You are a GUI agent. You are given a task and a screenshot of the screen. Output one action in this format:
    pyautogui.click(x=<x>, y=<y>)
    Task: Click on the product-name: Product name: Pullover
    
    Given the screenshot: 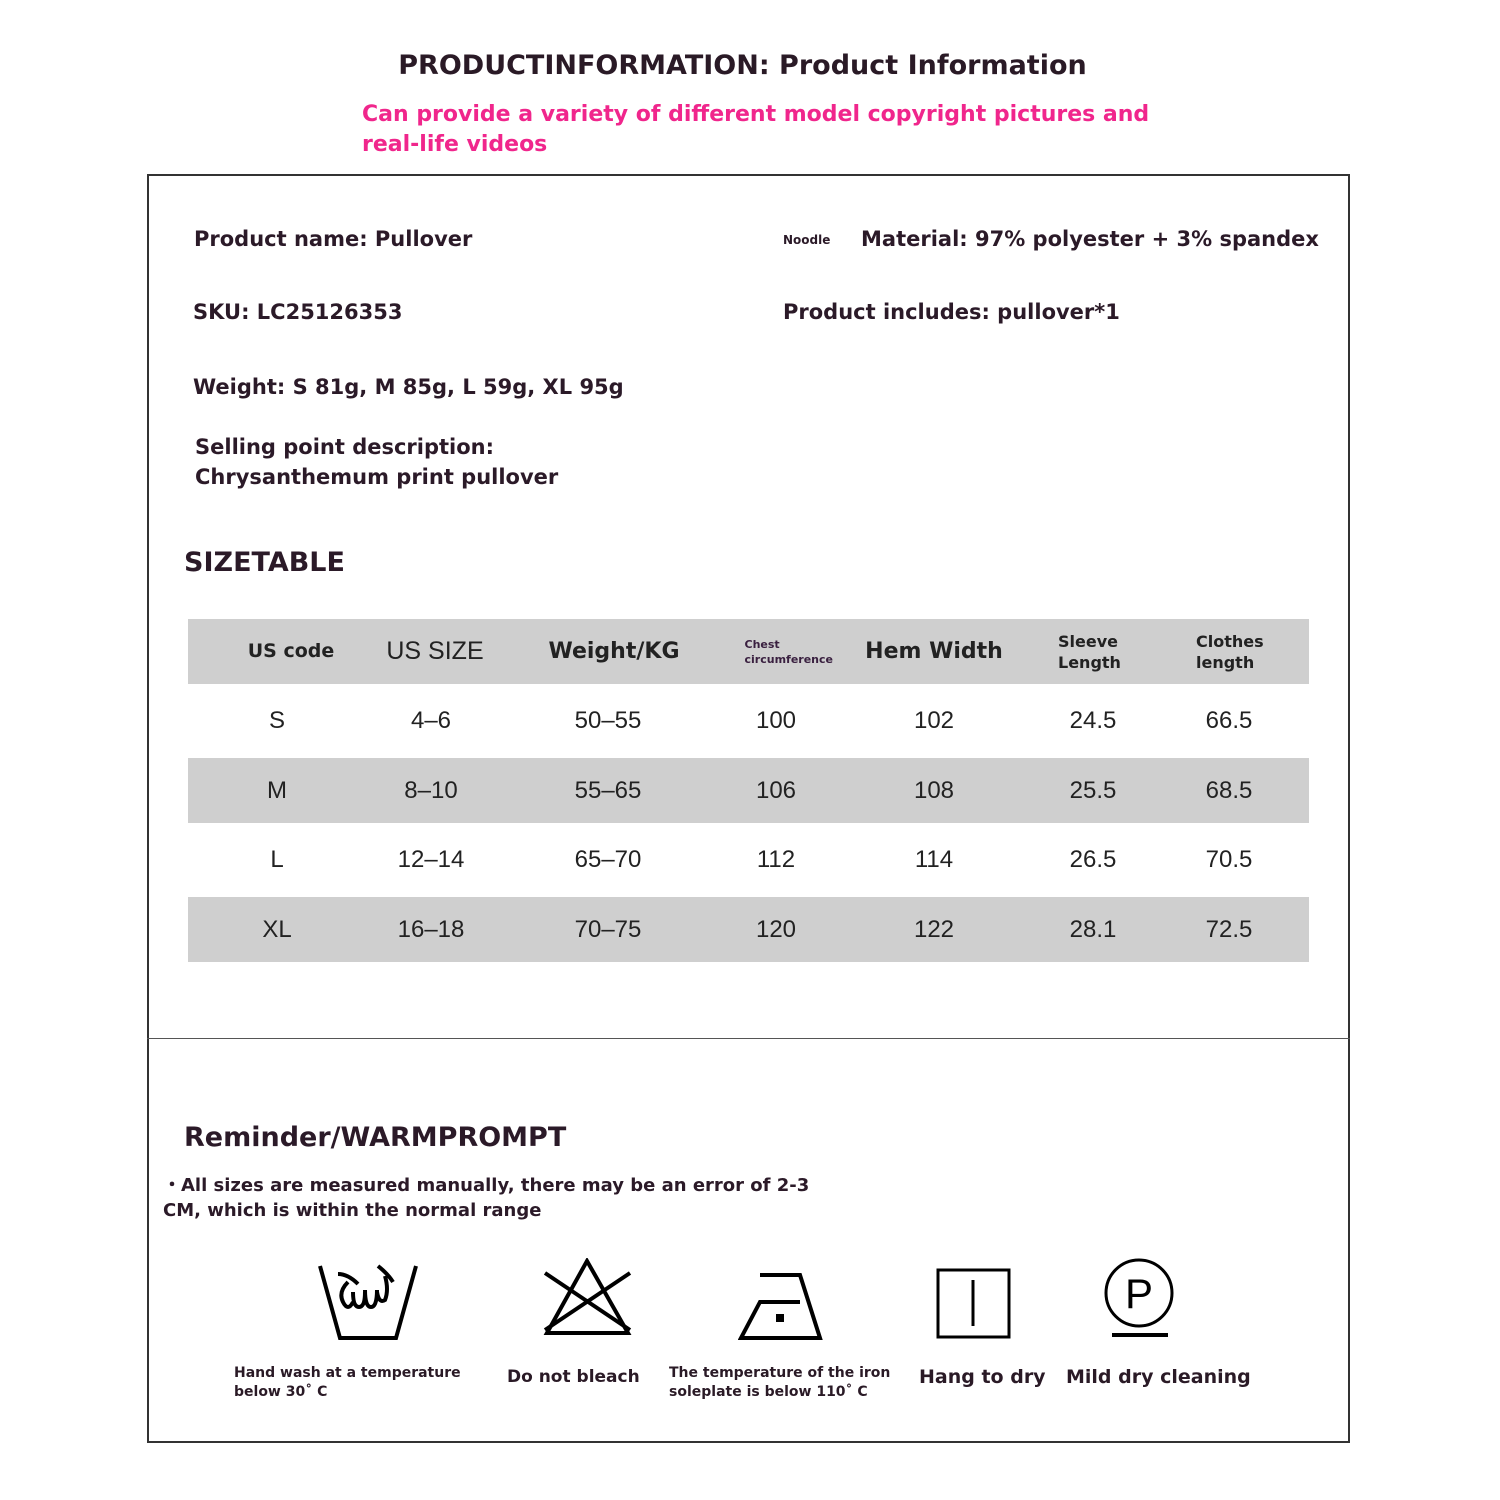 What is the action you would take?
    pyautogui.click(x=333, y=239)
    